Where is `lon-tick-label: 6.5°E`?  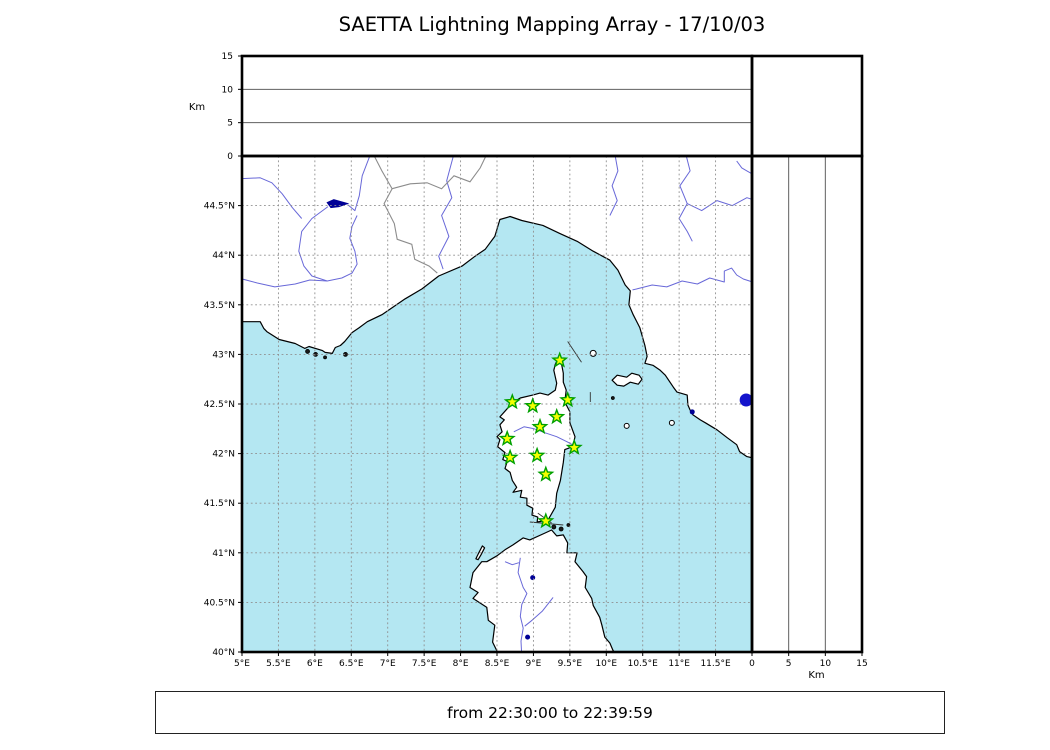
lon-tick-label: 6.5°E is located at coordinates (351, 664).